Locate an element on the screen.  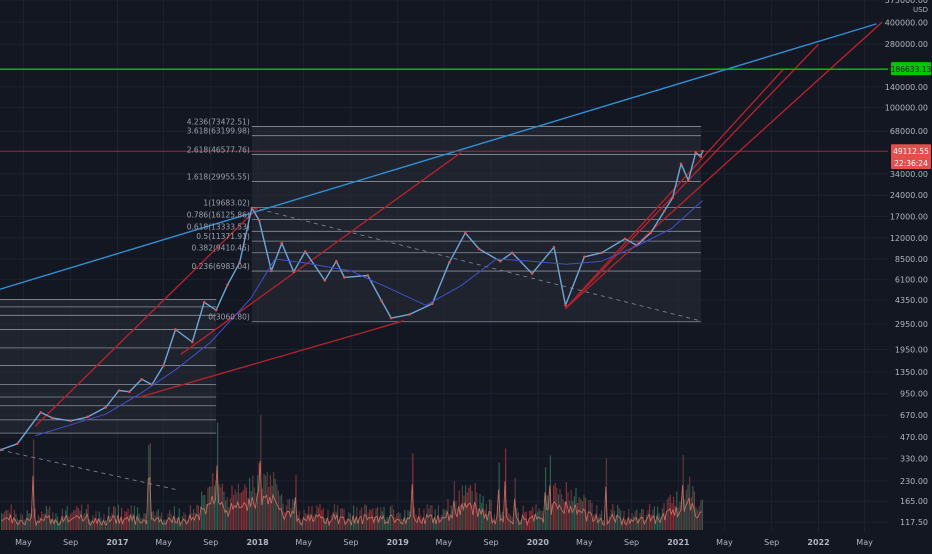
currency-label: USD is located at coordinates (920, 10).